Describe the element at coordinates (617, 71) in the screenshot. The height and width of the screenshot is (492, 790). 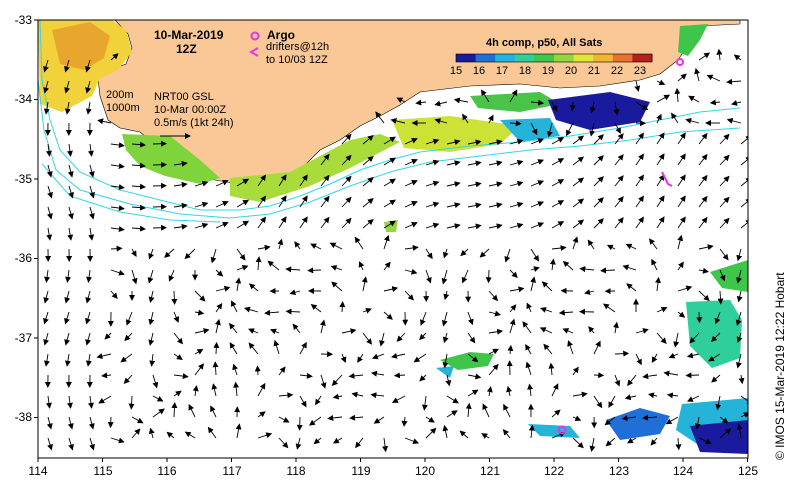
I see `colorbar-tick: 22` at that location.